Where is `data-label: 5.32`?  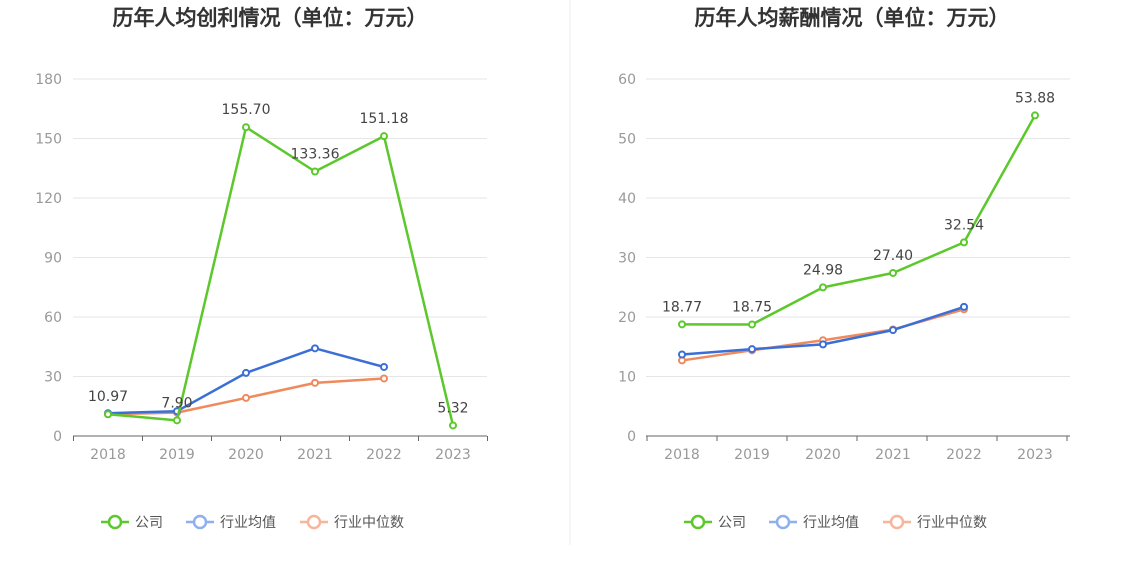 data-label: 5.32 is located at coordinates (452, 408).